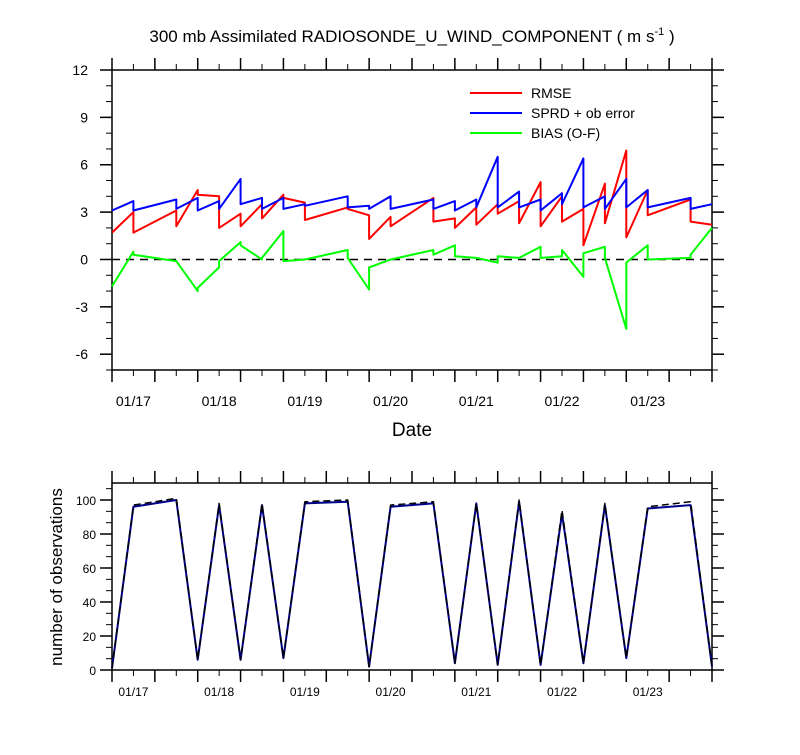 The width and height of the screenshot is (800, 755). What do you see at coordinates (412, 430) in the screenshot?
I see `top-x-axis-label: Date` at bounding box center [412, 430].